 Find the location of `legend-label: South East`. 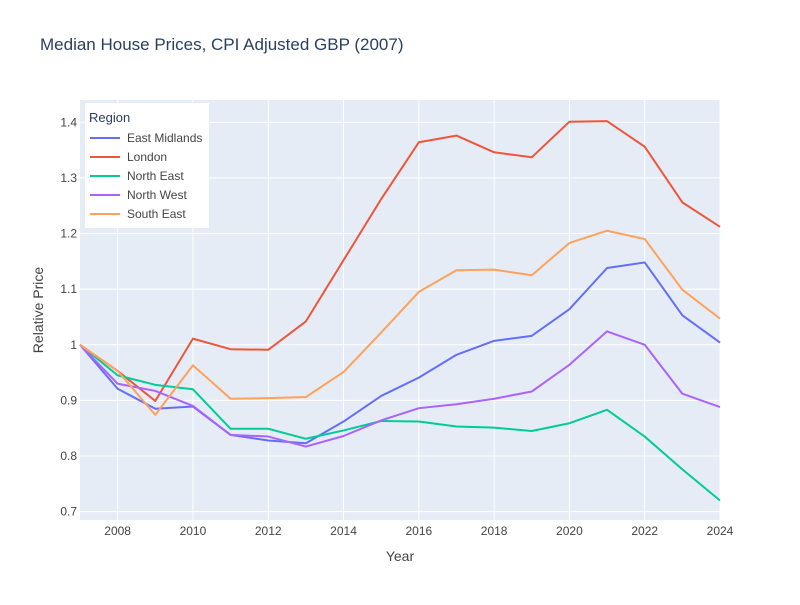

legend-label: South East is located at coordinates (156, 214).